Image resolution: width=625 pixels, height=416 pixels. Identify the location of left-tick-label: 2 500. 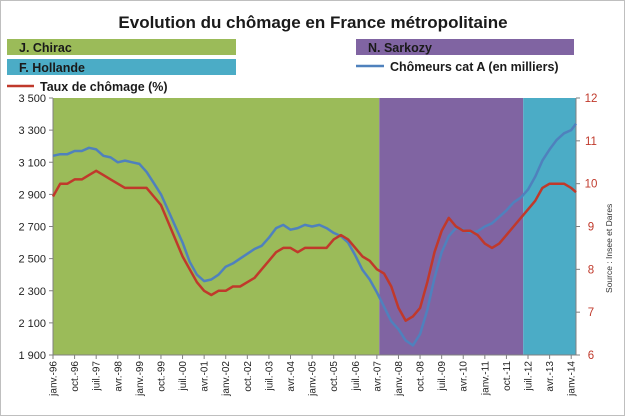
(32, 260).